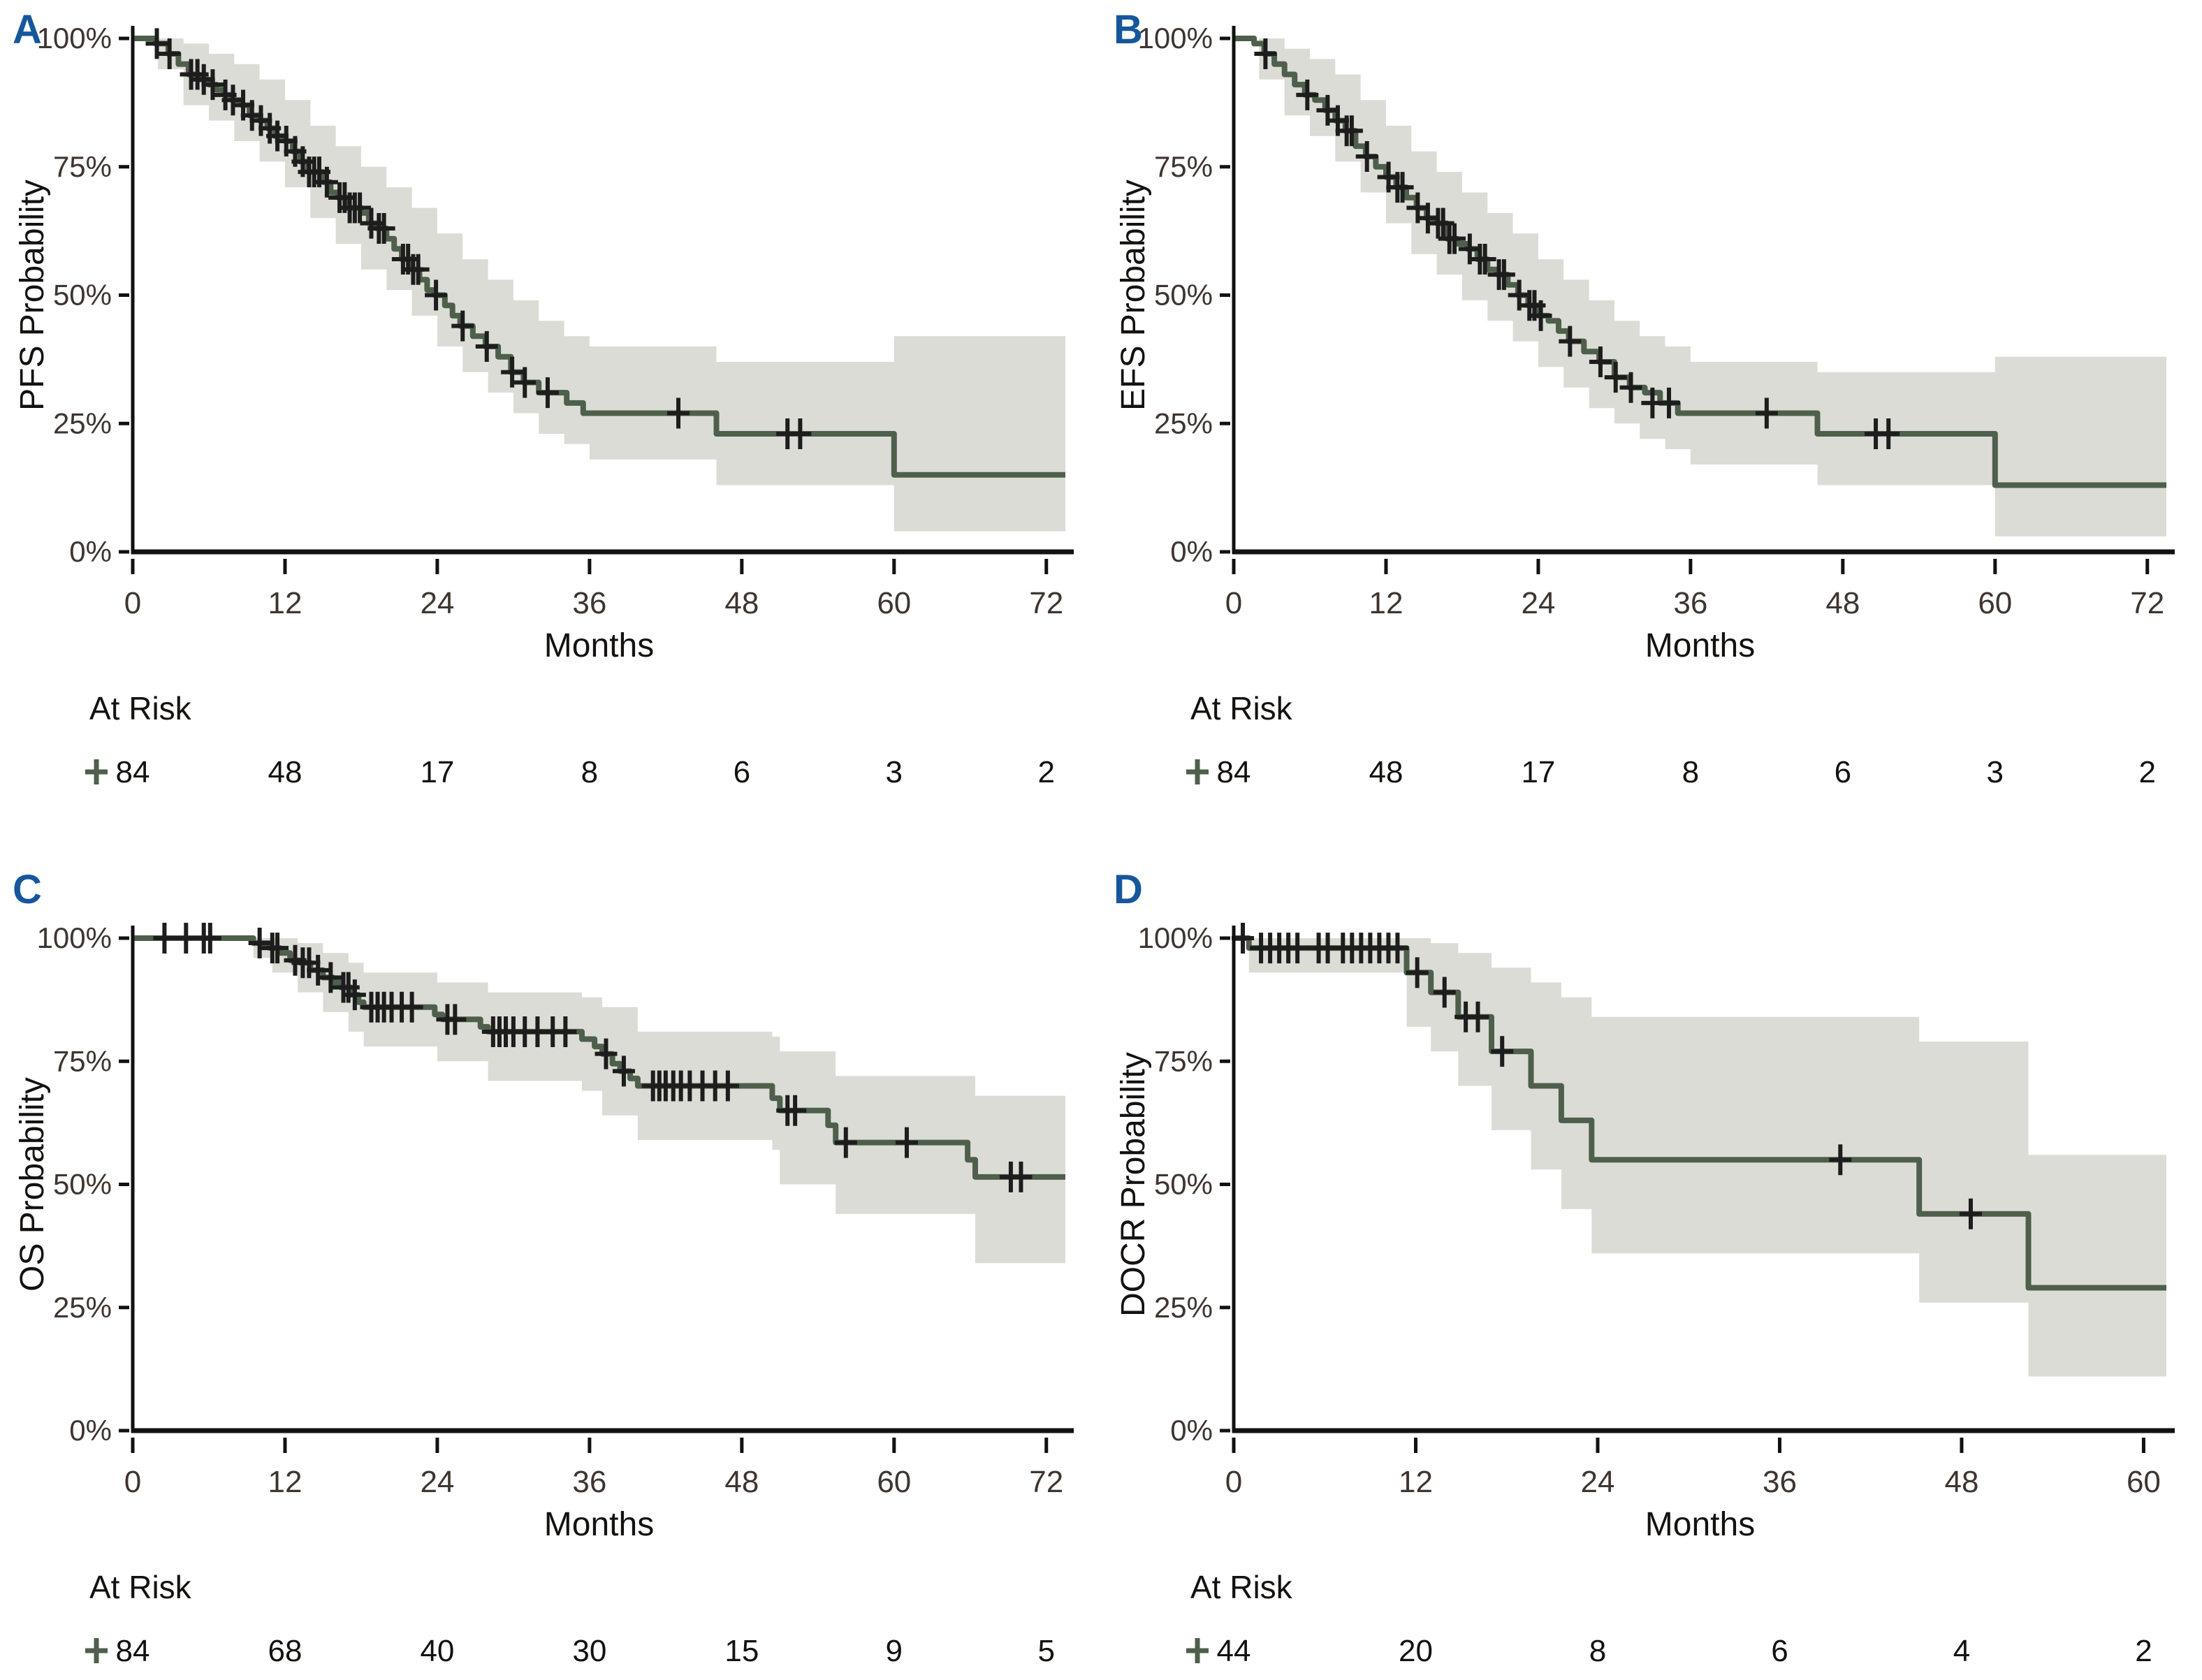 Image resolution: width=2202 pixels, height=1680 pixels. Describe the element at coordinates (28, 889) in the screenshot. I see `panel-letter: C` at that location.